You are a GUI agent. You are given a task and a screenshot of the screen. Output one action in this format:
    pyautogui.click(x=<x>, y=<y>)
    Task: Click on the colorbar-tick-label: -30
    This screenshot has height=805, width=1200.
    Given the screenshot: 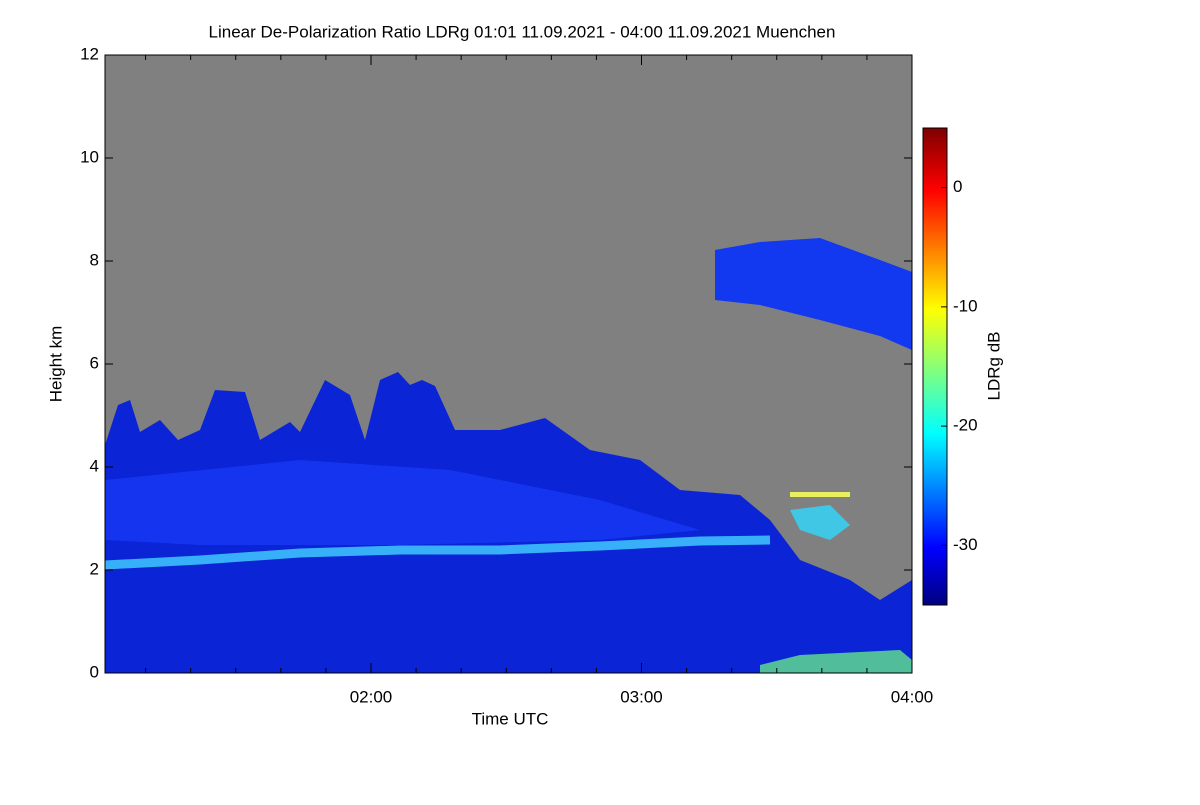 What is the action you would take?
    pyautogui.click(x=965, y=544)
    